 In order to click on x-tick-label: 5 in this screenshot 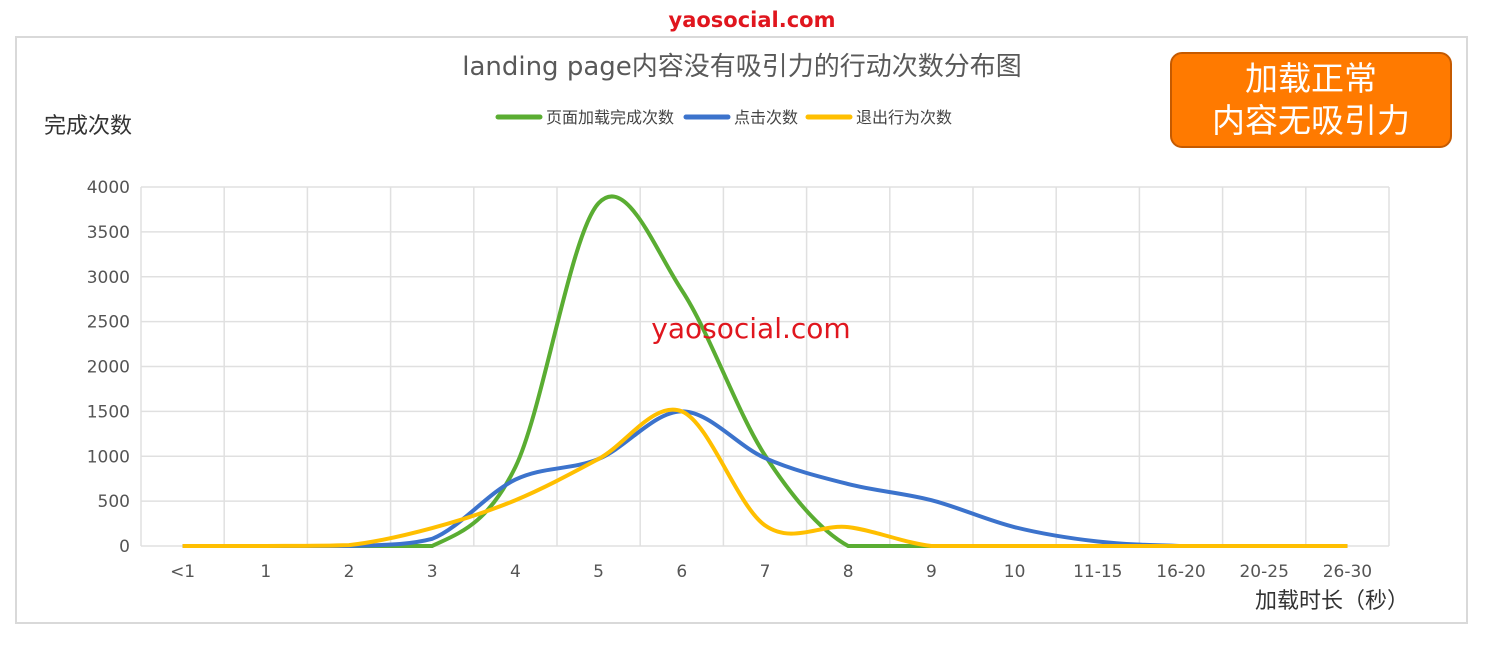, I will do `click(598, 572)`.